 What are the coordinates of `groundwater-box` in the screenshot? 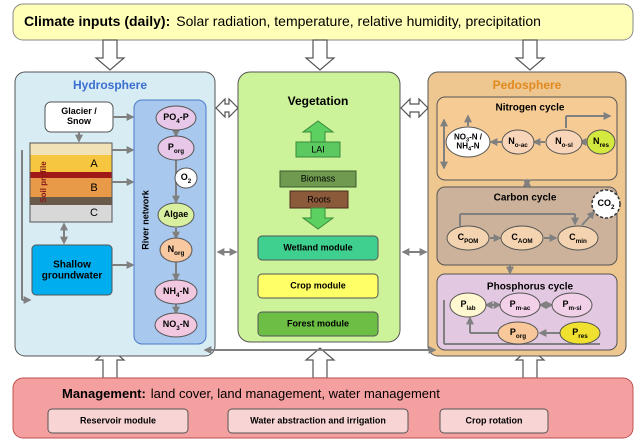 It's located at (72, 270).